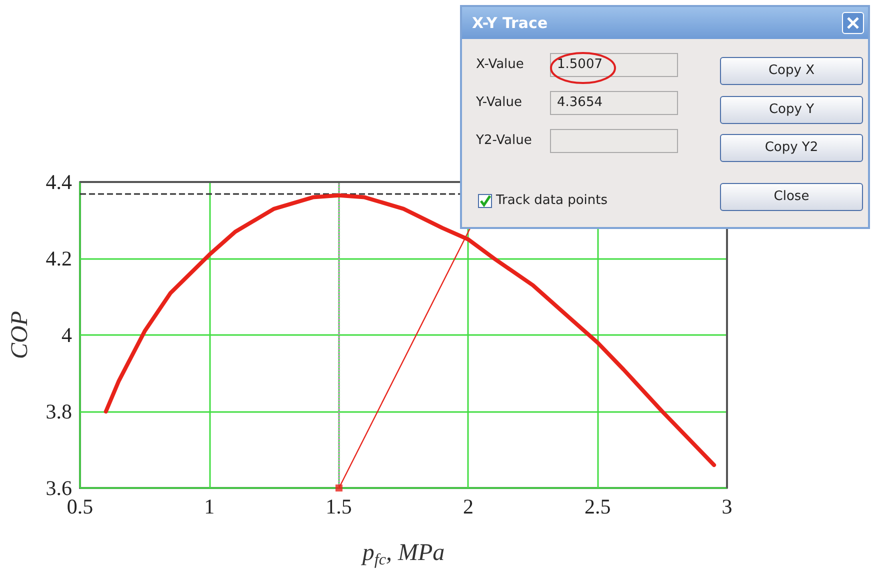 The height and width of the screenshot is (573, 873). I want to click on y-tick-label: 3.8, so click(59, 412).